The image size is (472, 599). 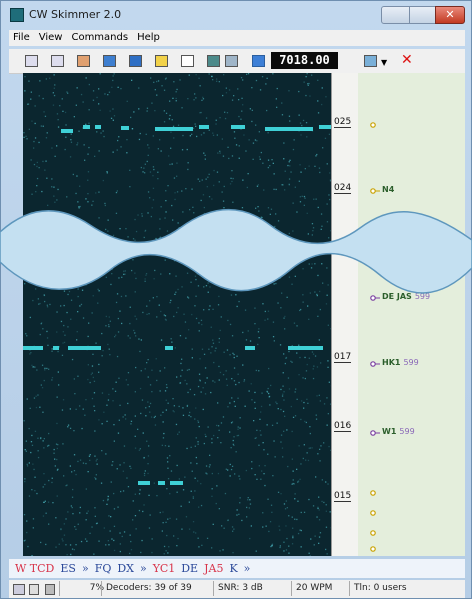 I want to click on menu-item: Help, so click(x=148, y=37).